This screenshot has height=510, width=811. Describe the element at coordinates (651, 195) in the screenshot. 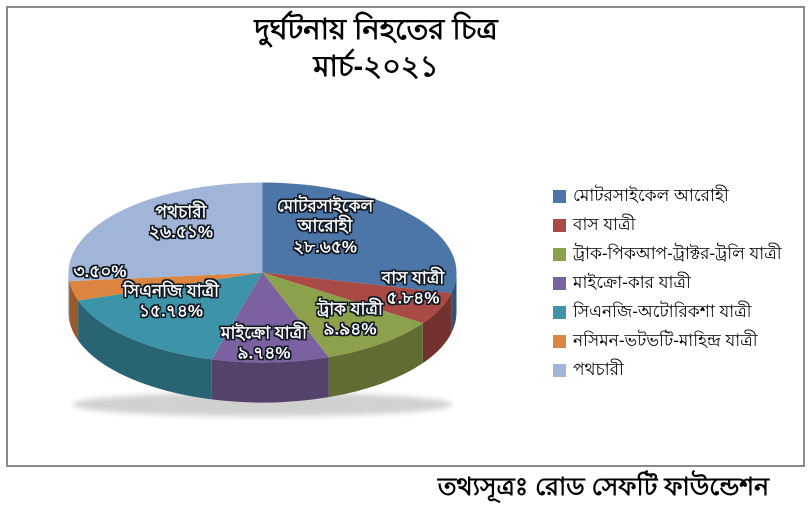

I see `legend-item-label: মোটরসাইকেল আরোহী` at that location.